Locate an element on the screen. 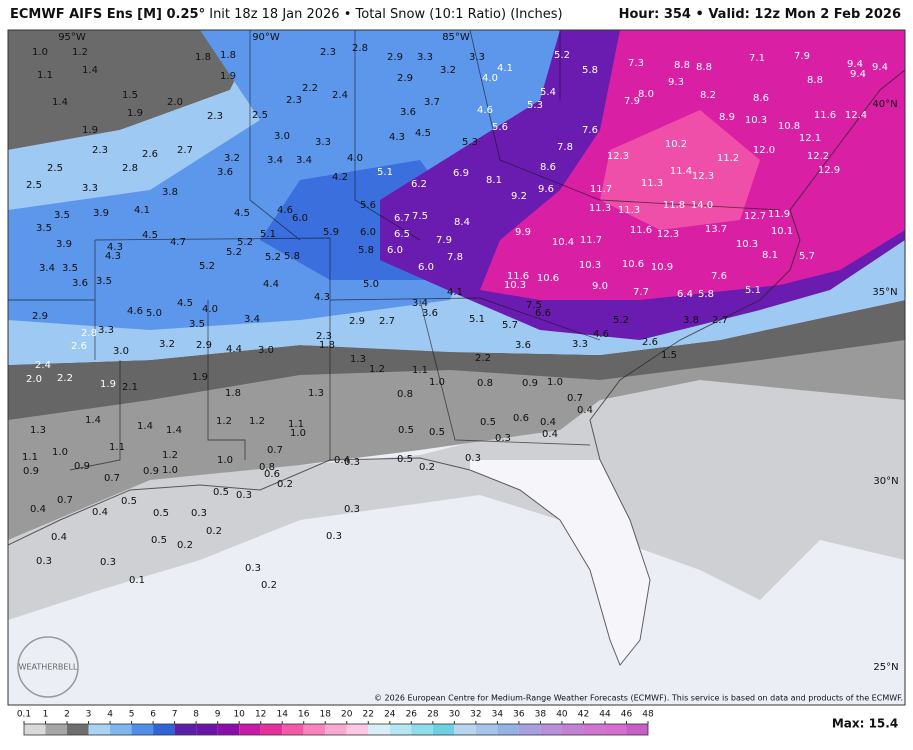 This screenshot has width=913, height=750. snow-label: 5.0 is located at coordinates (154, 313).